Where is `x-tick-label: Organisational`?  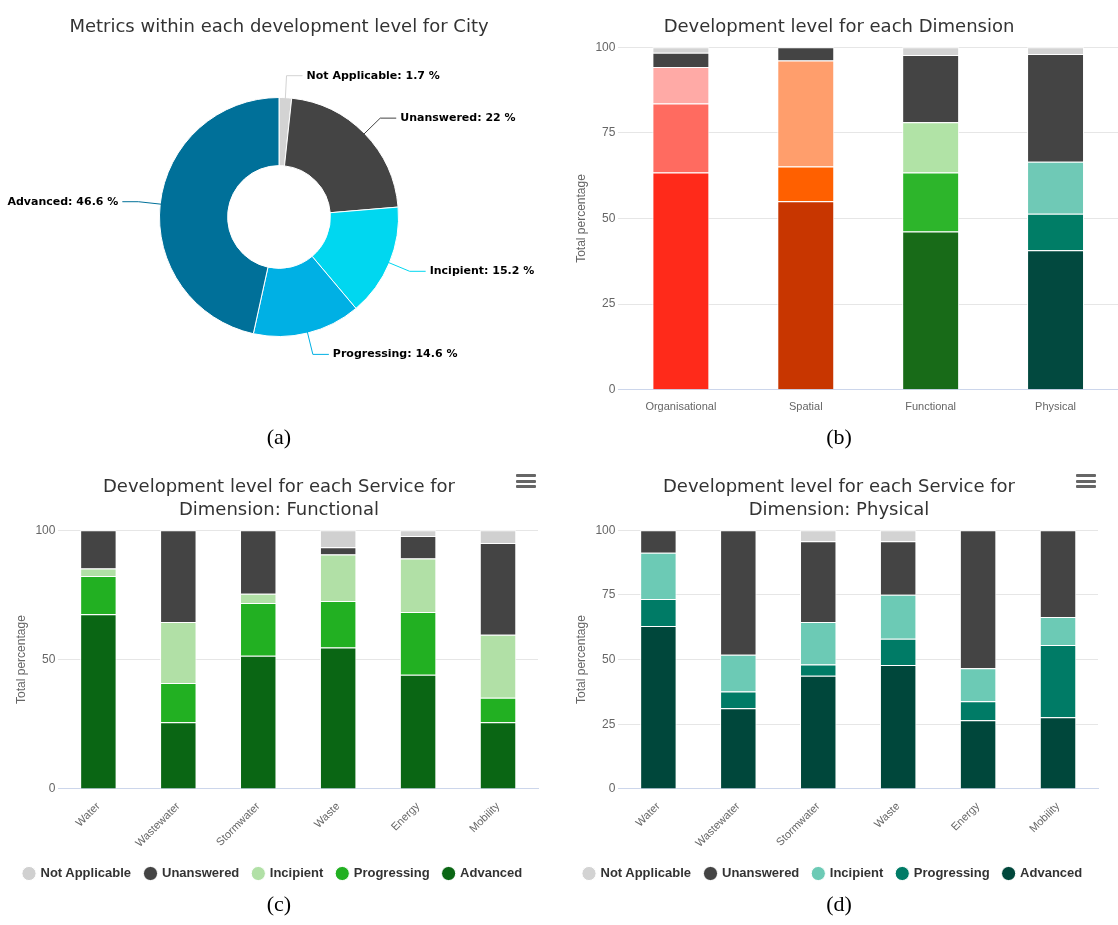
x-tick-label: Organisational is located at coordinates (681, 406).